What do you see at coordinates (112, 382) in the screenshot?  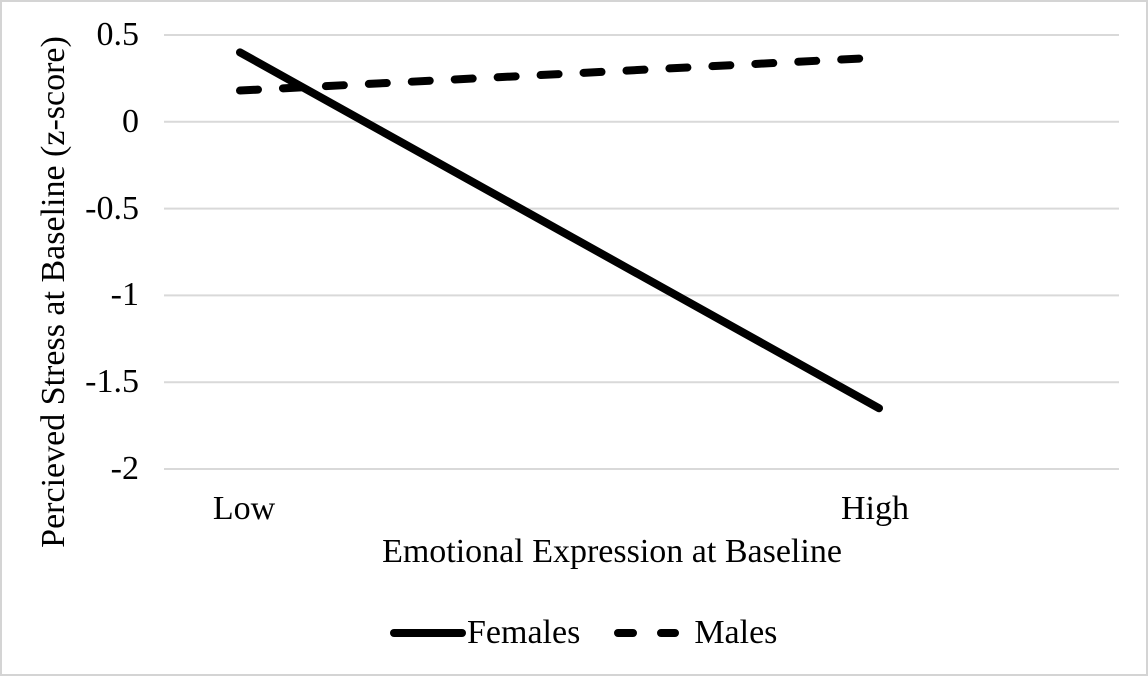 I see `y-tick-label: -1.5` at bounding box center [112, 382].